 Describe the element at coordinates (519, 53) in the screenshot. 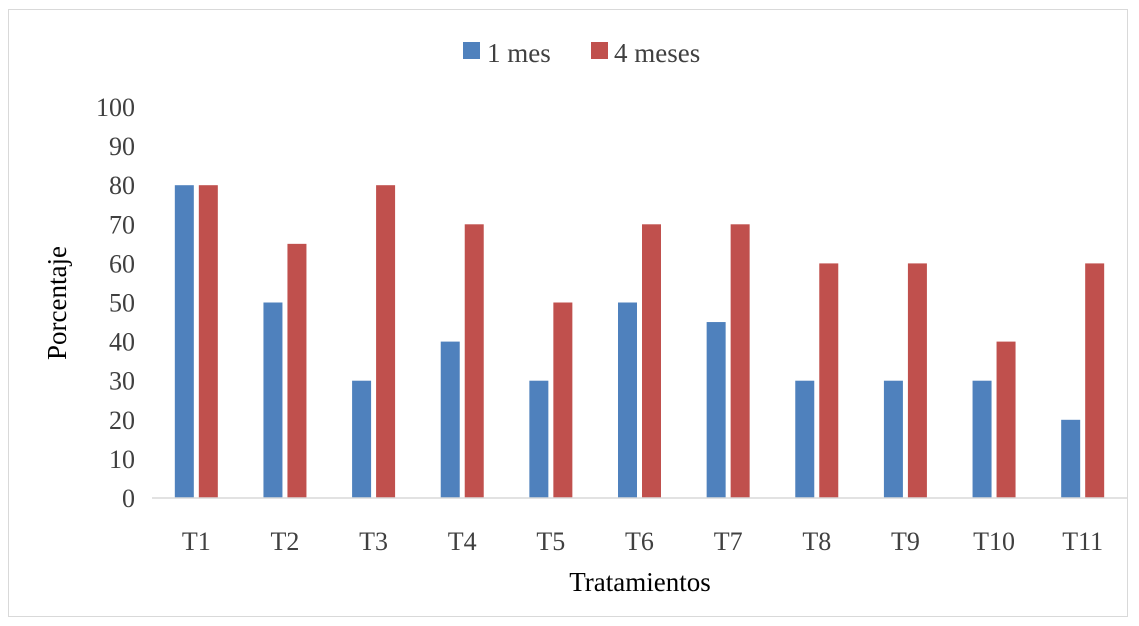

I see `legend-label-1-mes: 1 mes` at that location.